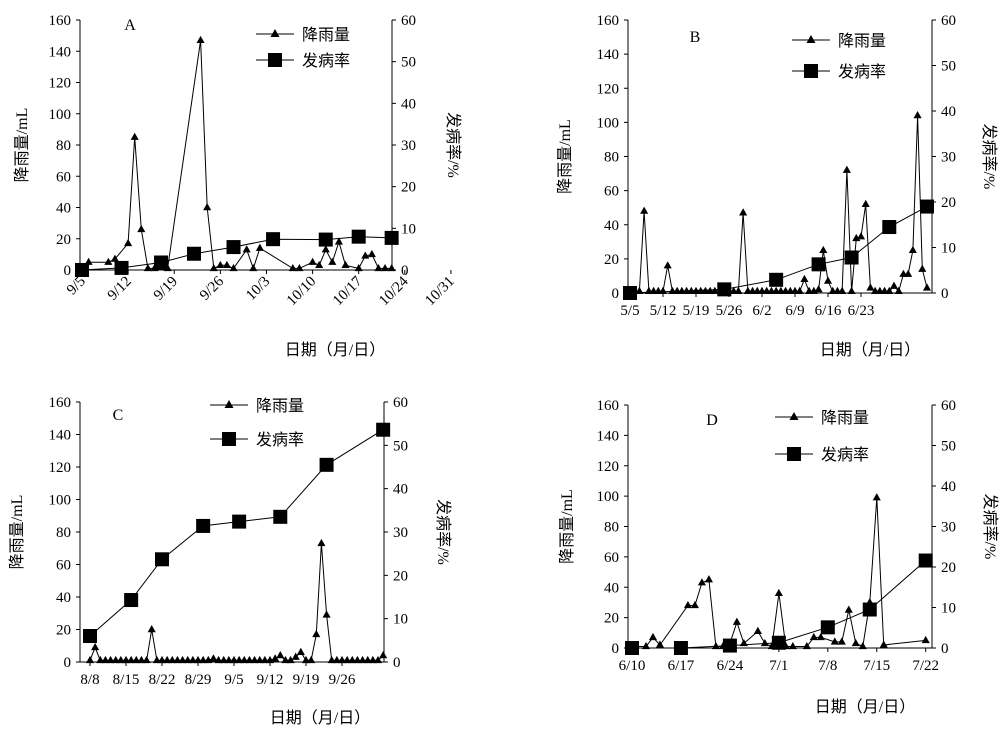 The image size is (1000, 740). What do you see at coordinates (712, 420) in the screenshot?
I see `panel-label: D` at bounding box center [712, 420].